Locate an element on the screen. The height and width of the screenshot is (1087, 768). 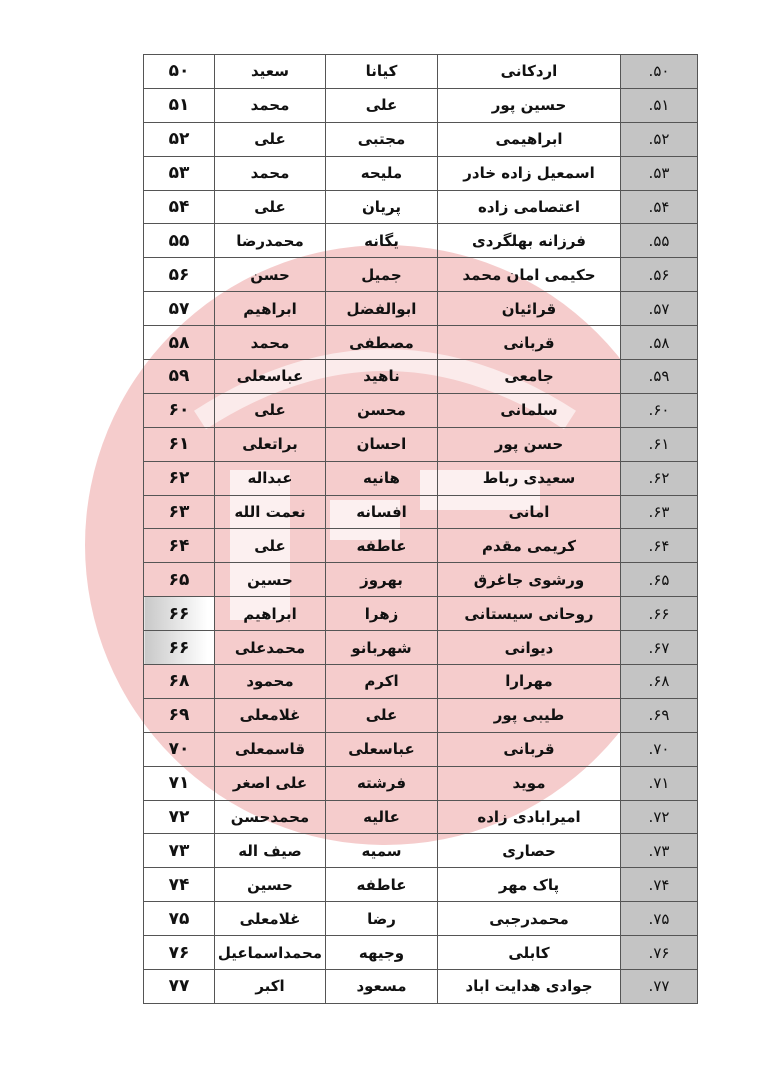
number-cell: ۶۴ is located at coordinates (179, 546).